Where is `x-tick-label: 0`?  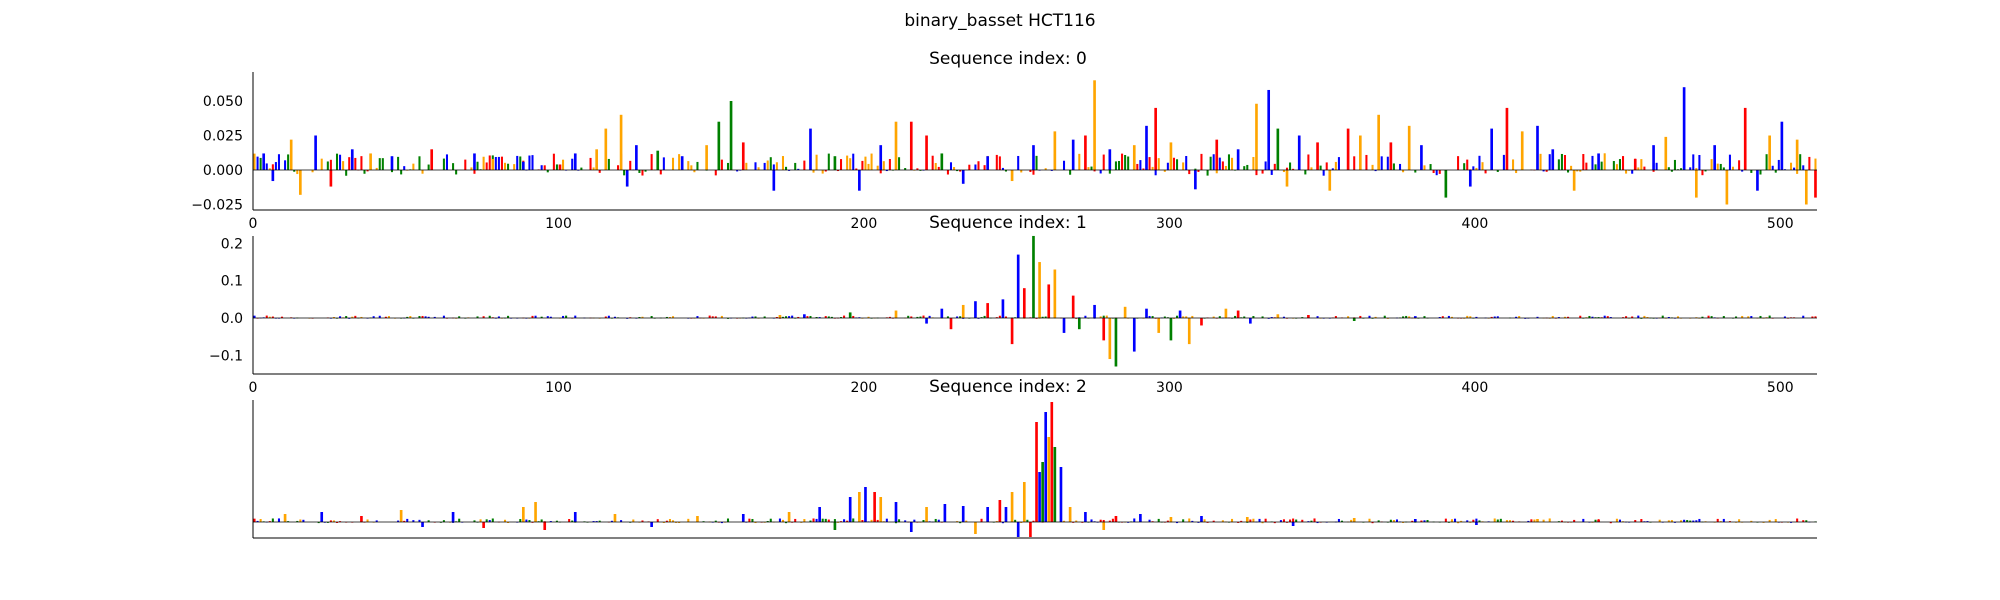
x-tick-label: 0 is located at coordinates (253, 224).